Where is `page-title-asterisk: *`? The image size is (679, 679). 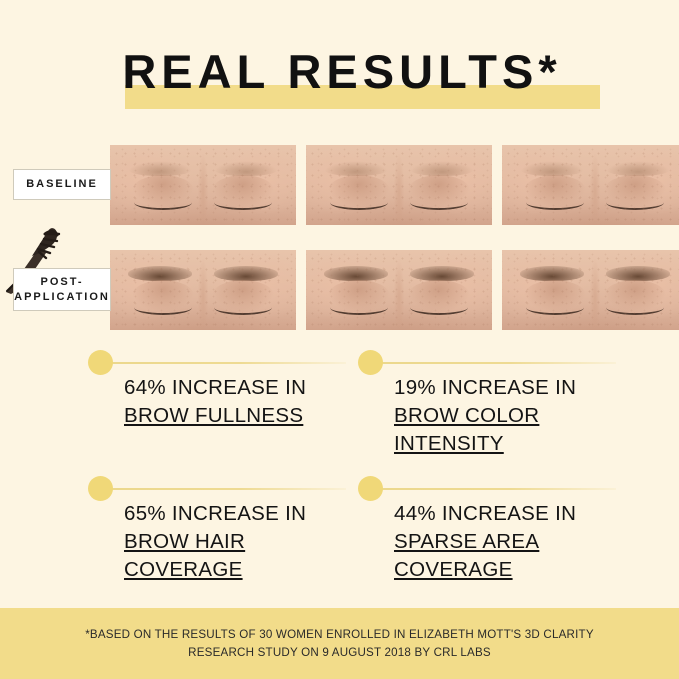 page-title-asterisk: * is located at coordinates (547, 71).